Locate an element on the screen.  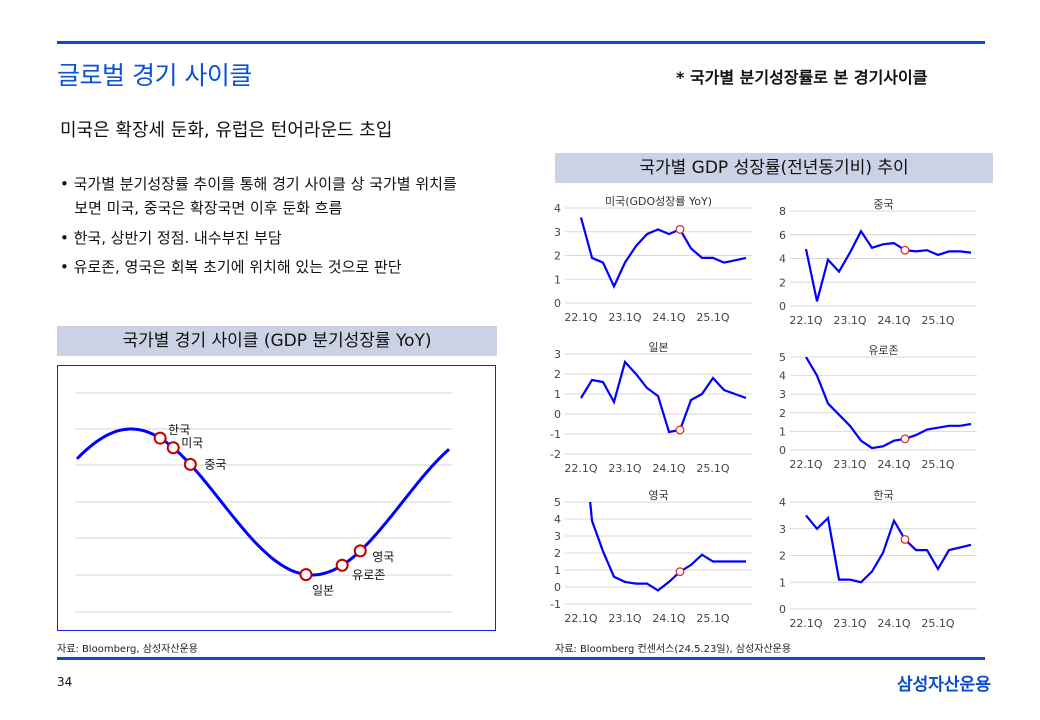
cycle-marker-label: 일본 is located at coordinates (323, 591).